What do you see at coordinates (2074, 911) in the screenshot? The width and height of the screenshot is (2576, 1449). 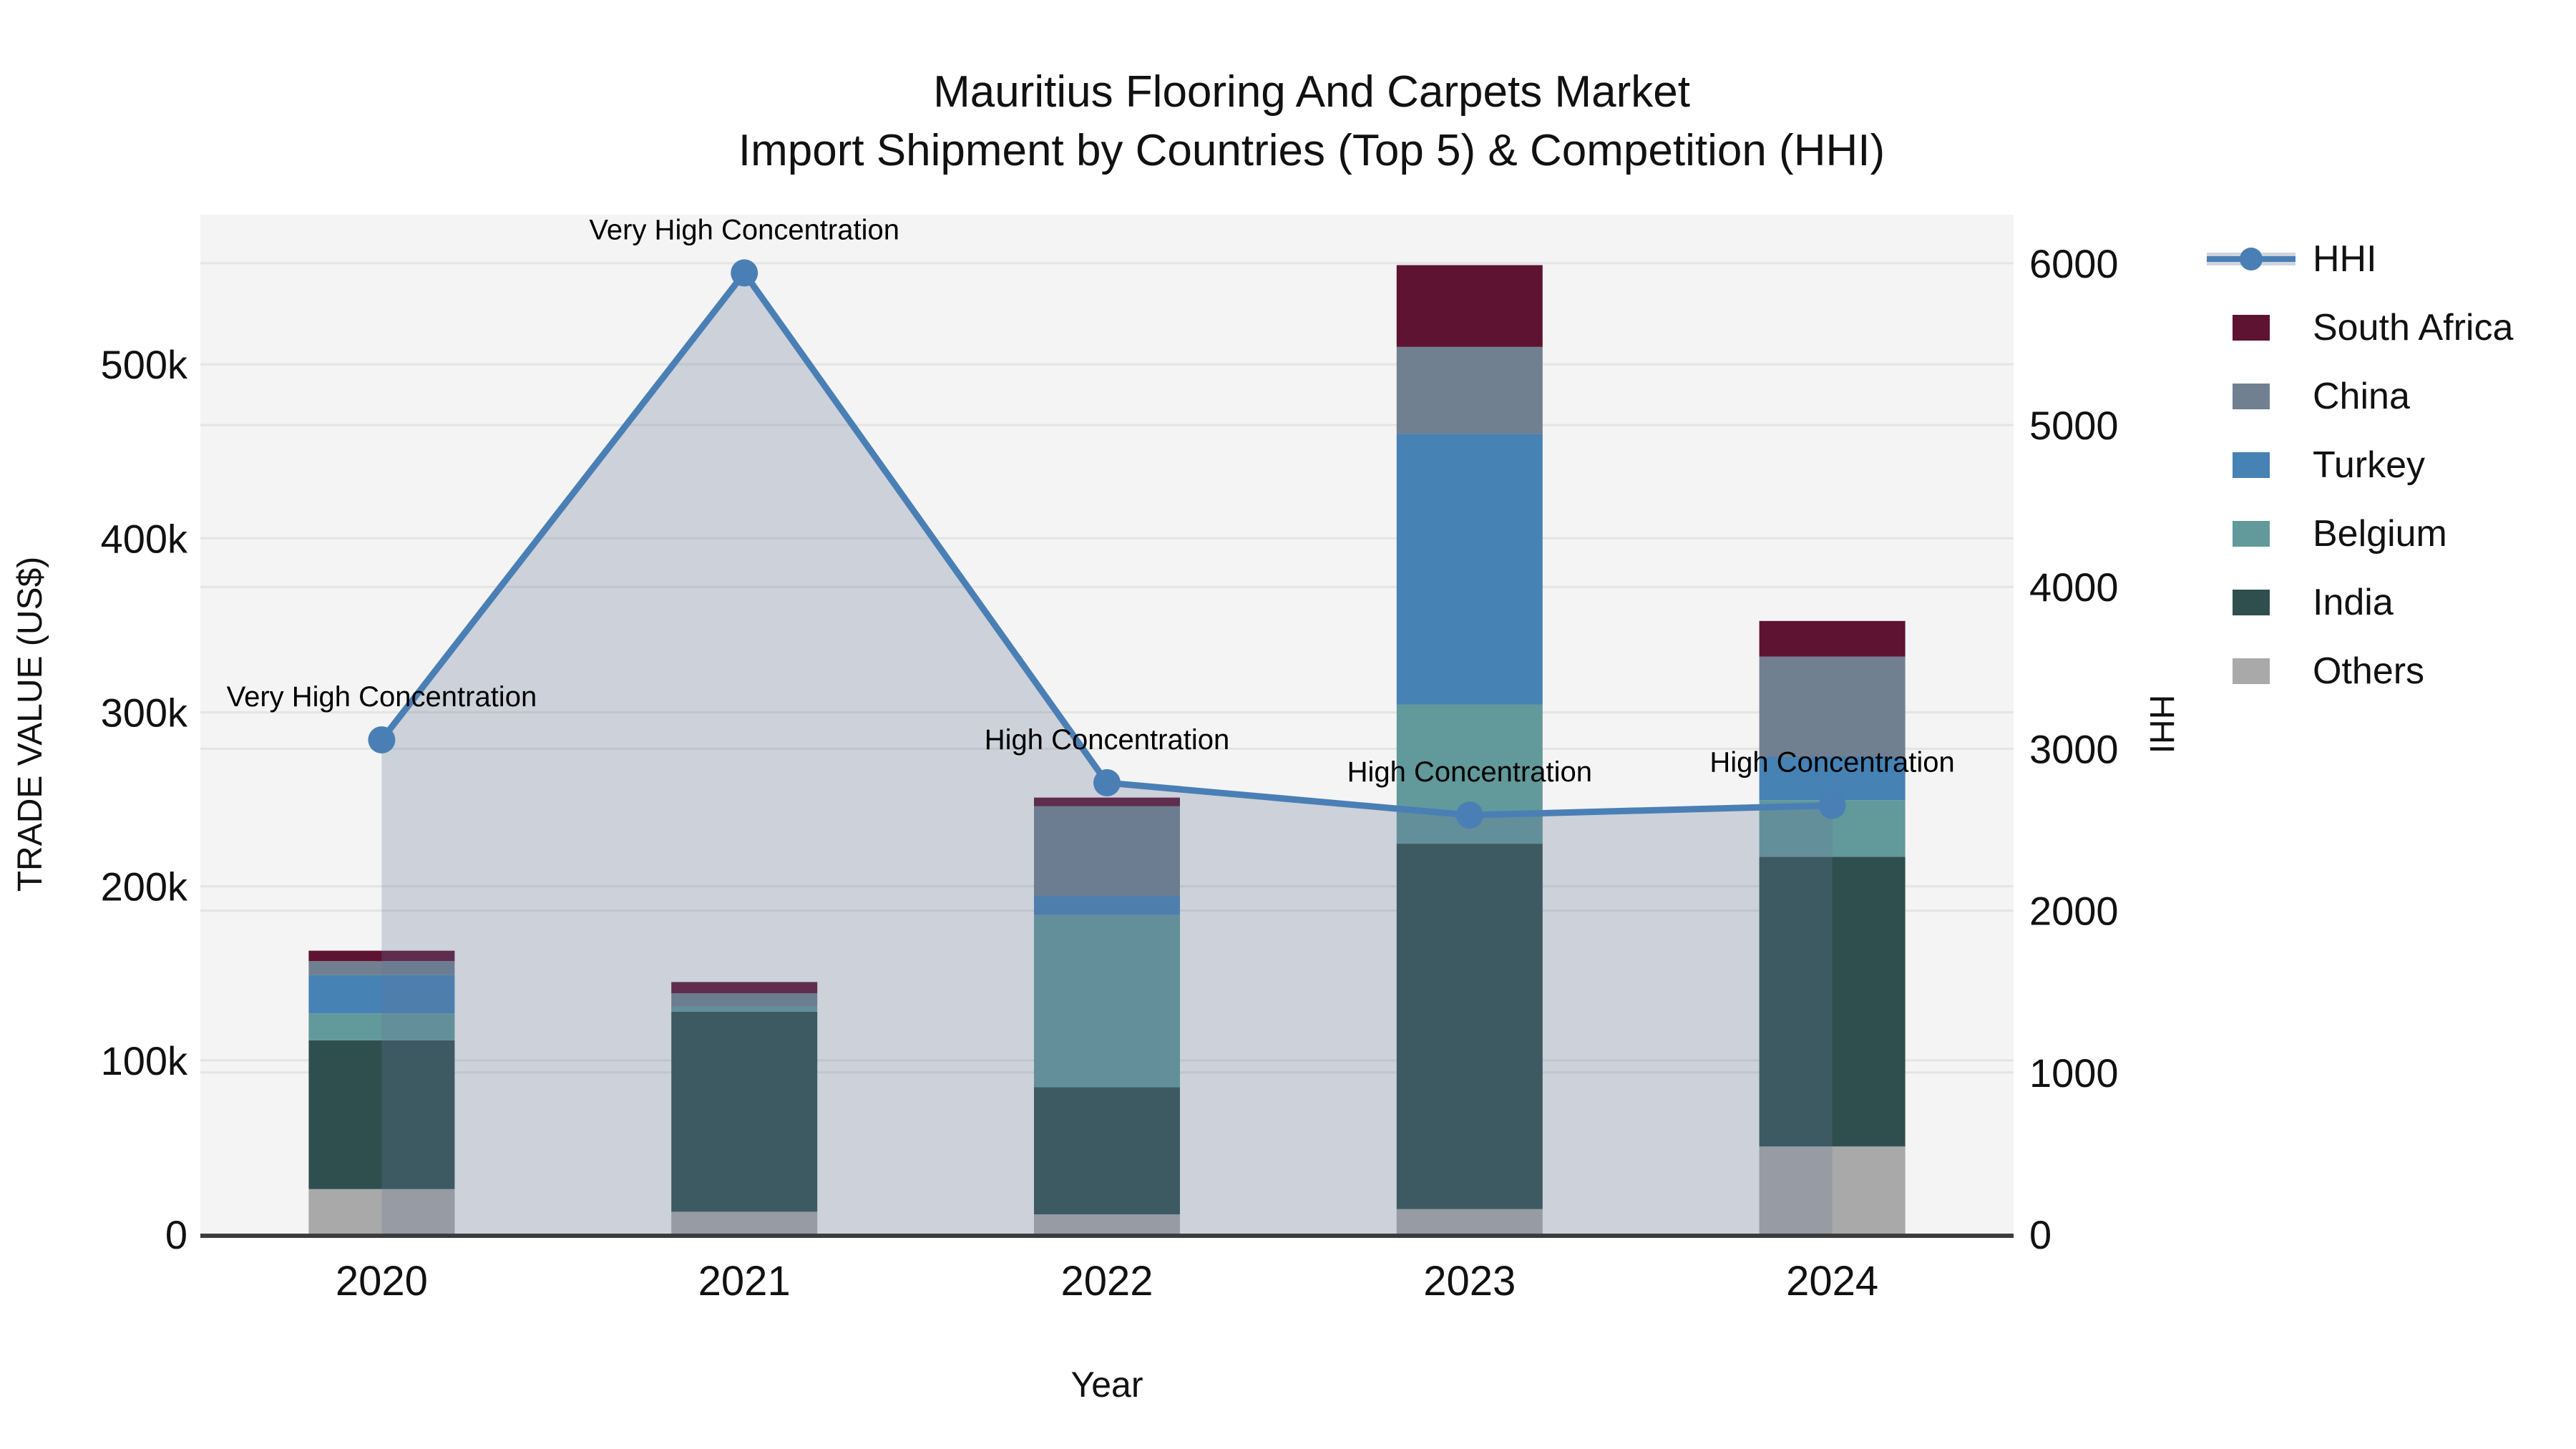 I see `y-right-tick-label: 2000` at bounding box center [2074, 911].